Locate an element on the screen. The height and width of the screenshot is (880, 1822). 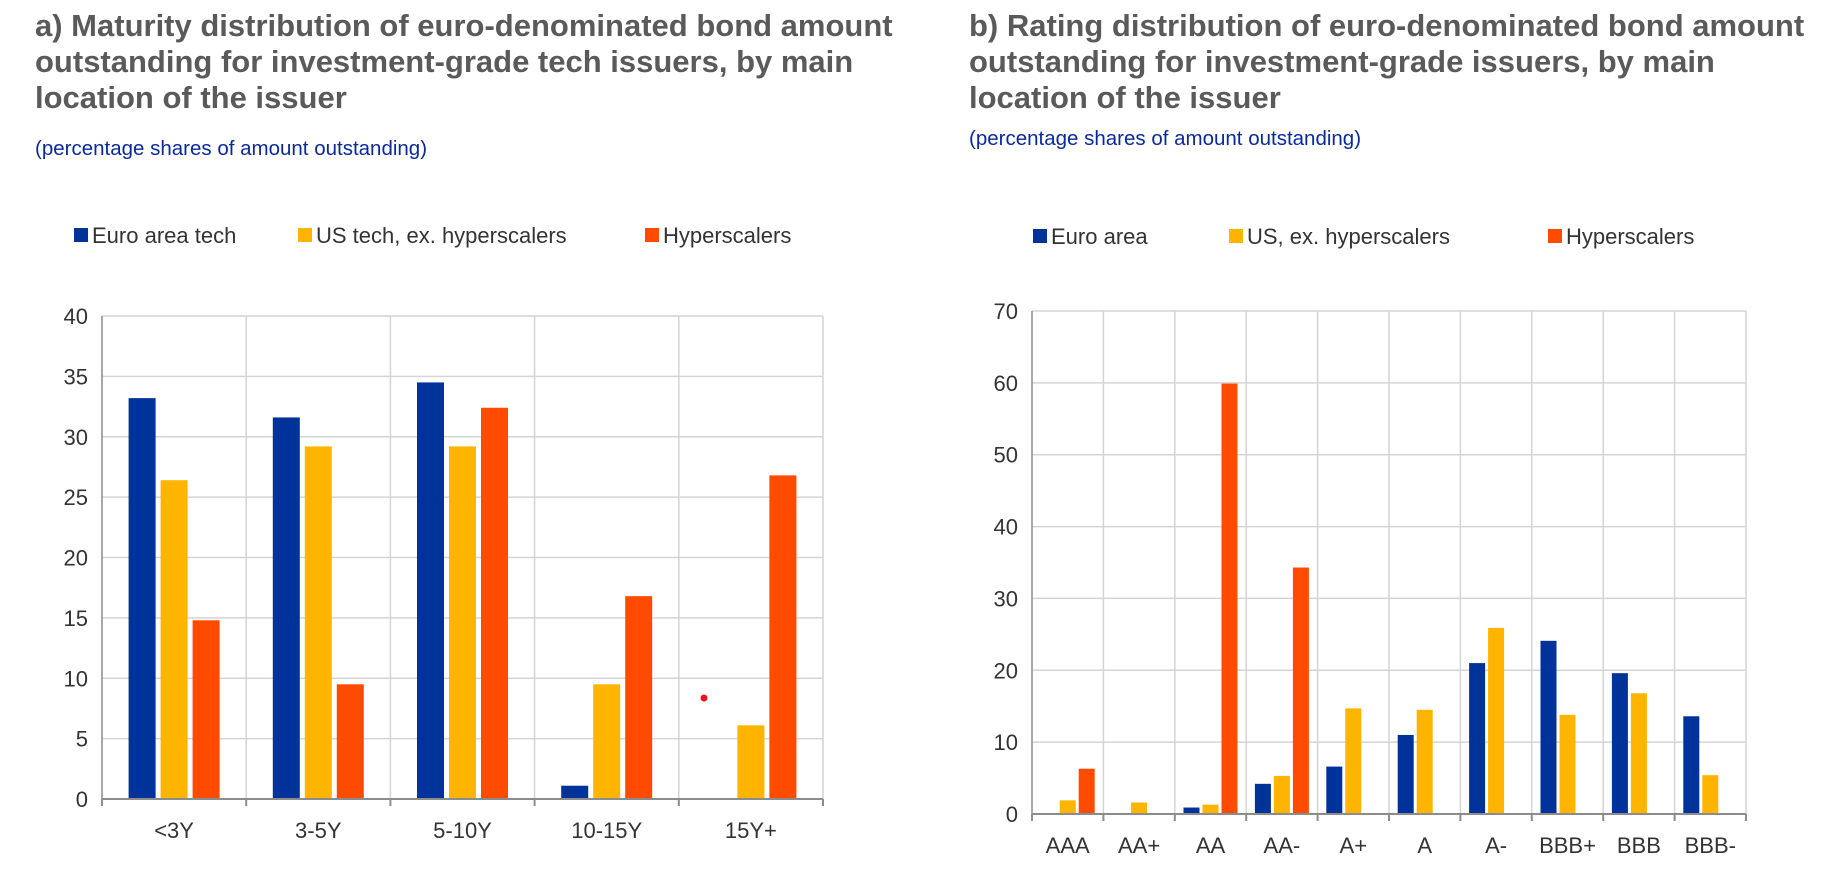
x-tick-label: AA+ is located at coordinates (1139, 845).